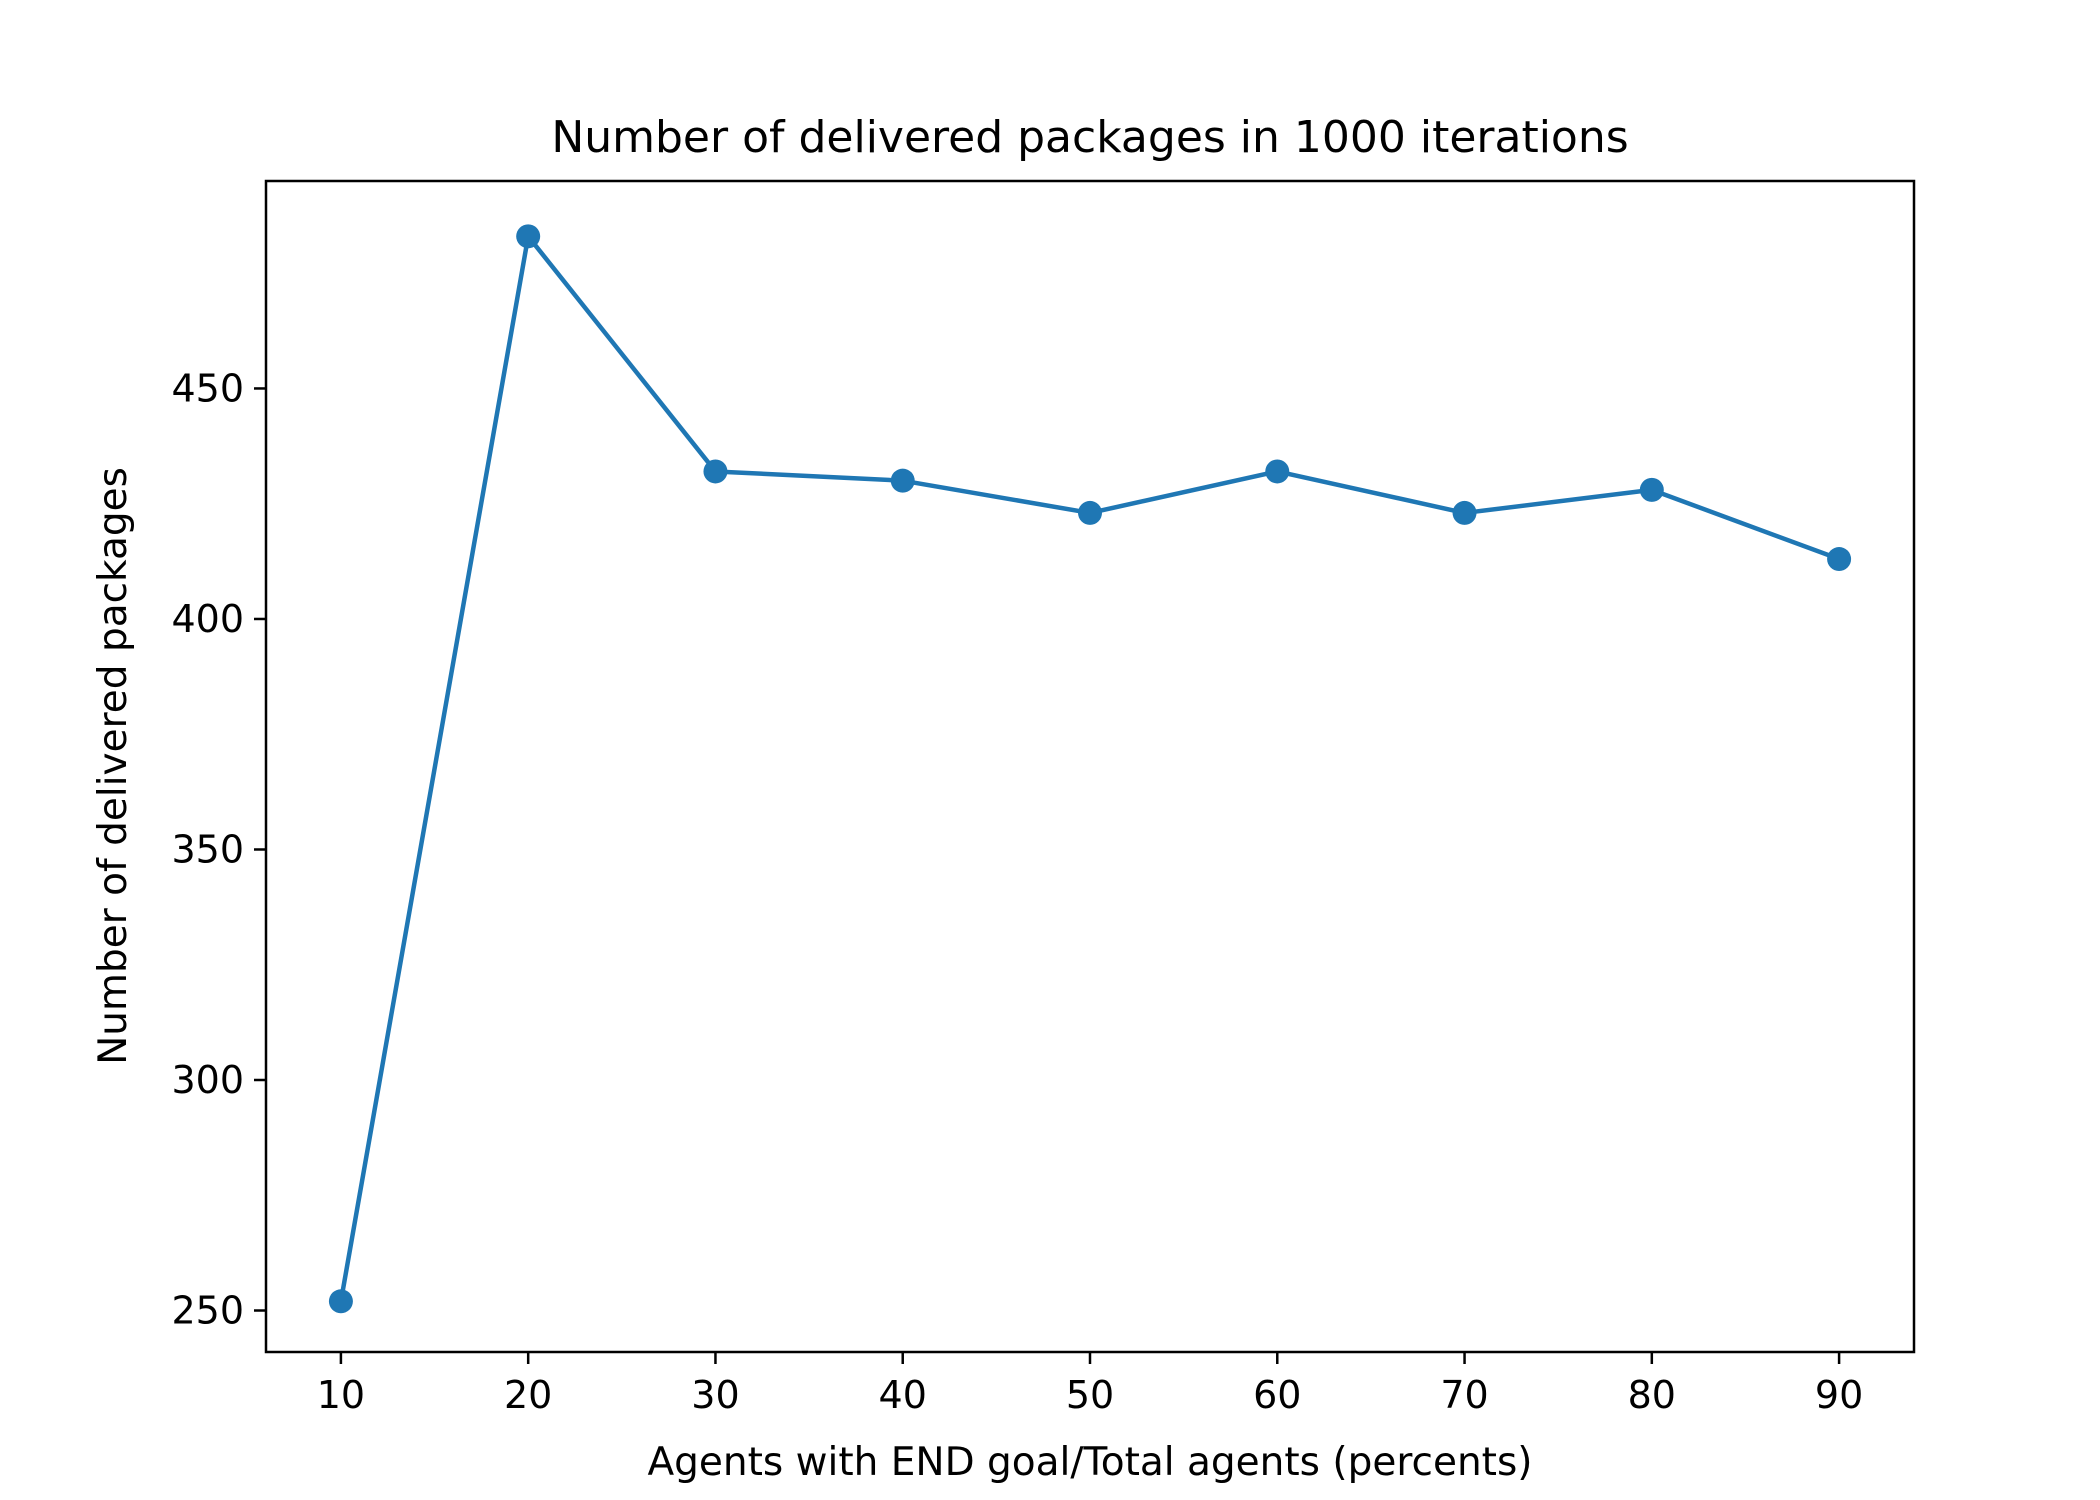 Image resolution: width=2100 pixels, height=1500 pixels. I want to click on y-tick-label: 400, so click(207, 619).